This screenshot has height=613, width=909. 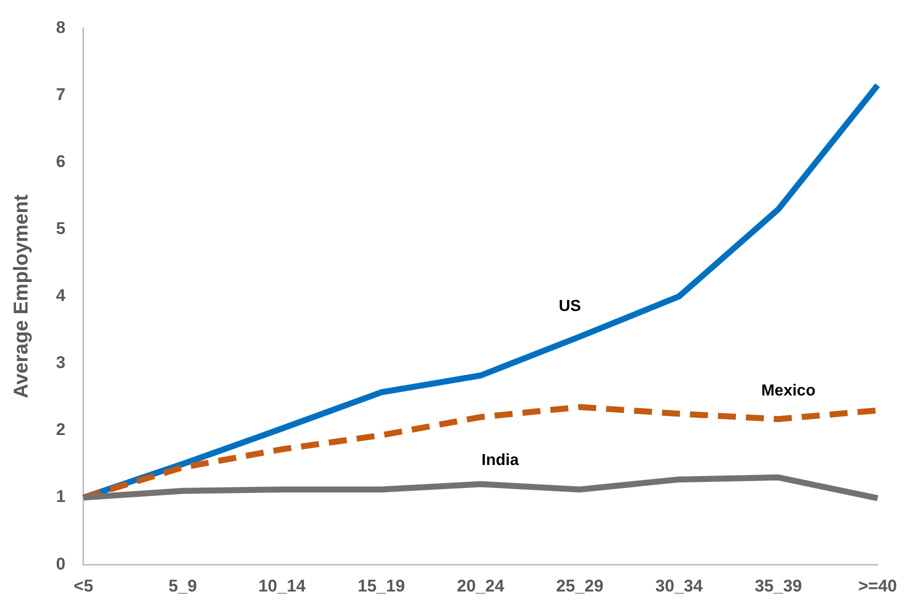 I want to click on y-axis-title: Average Employment, so click(x=21, y=296).